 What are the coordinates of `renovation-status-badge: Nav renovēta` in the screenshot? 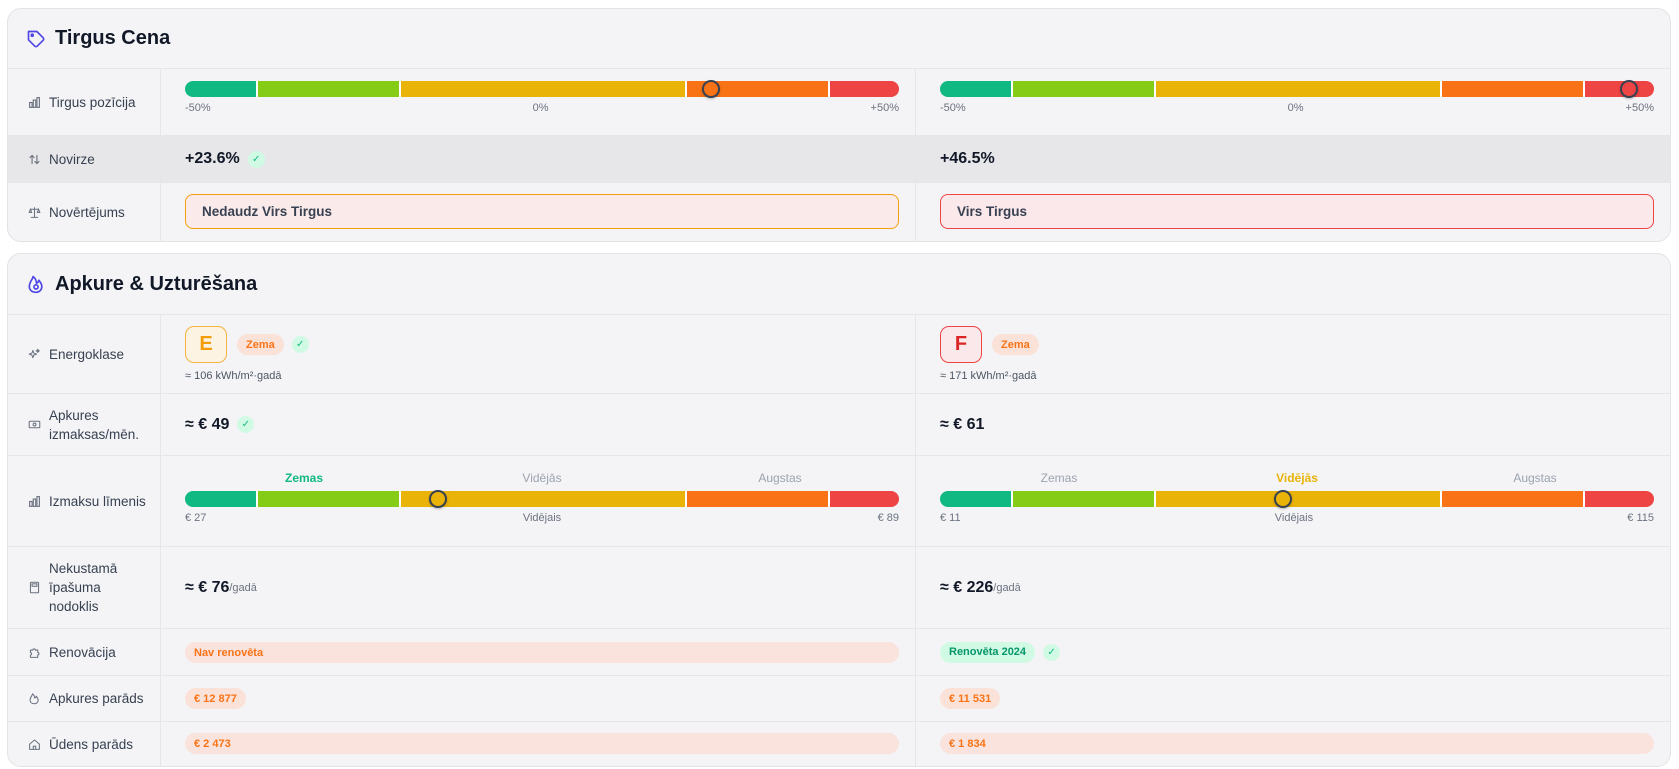 It's located at (542, 652).